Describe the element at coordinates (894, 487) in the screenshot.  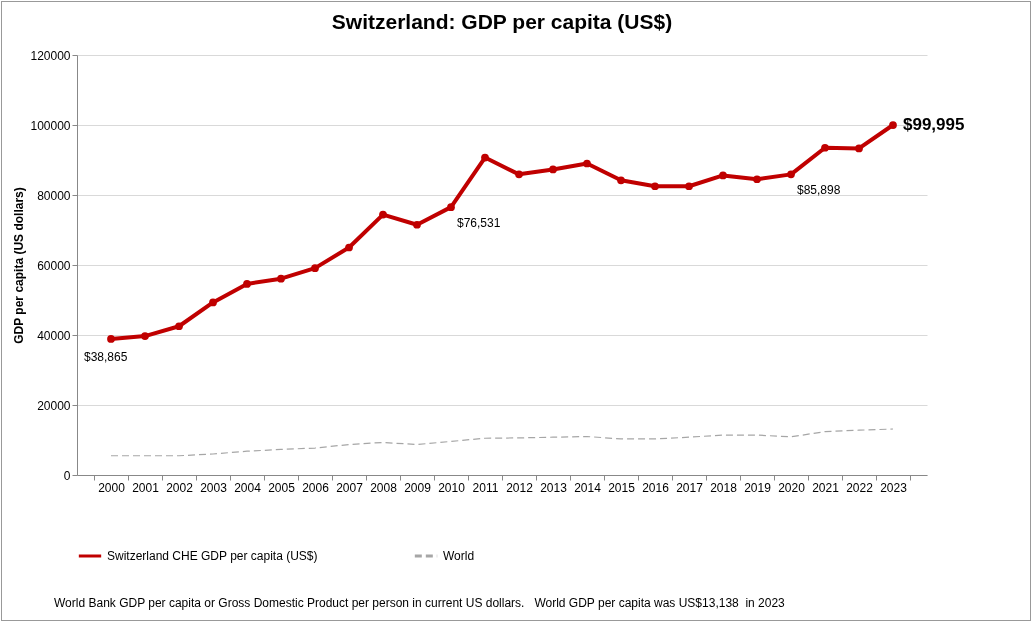
I see `x-tick-label: 2023` at that location.